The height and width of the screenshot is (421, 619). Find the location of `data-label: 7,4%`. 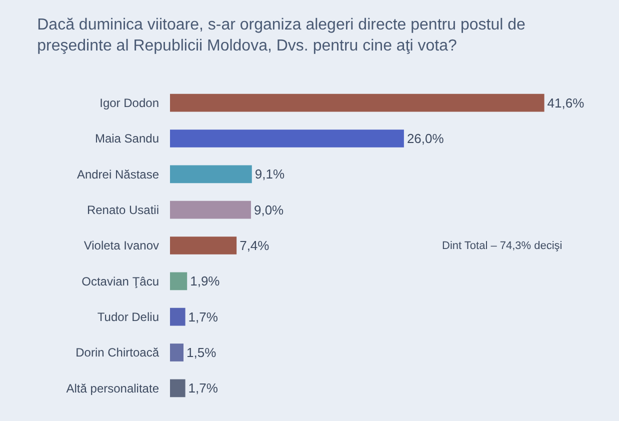

data-label: 7,4% is located at coordinates (255, 245).